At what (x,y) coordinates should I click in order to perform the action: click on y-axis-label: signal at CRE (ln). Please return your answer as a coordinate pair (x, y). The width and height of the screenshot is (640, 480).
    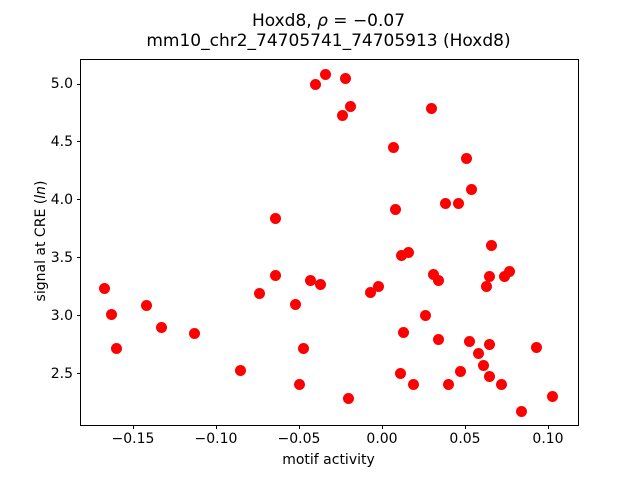
    Looking at the image, I should click on (41, 241).